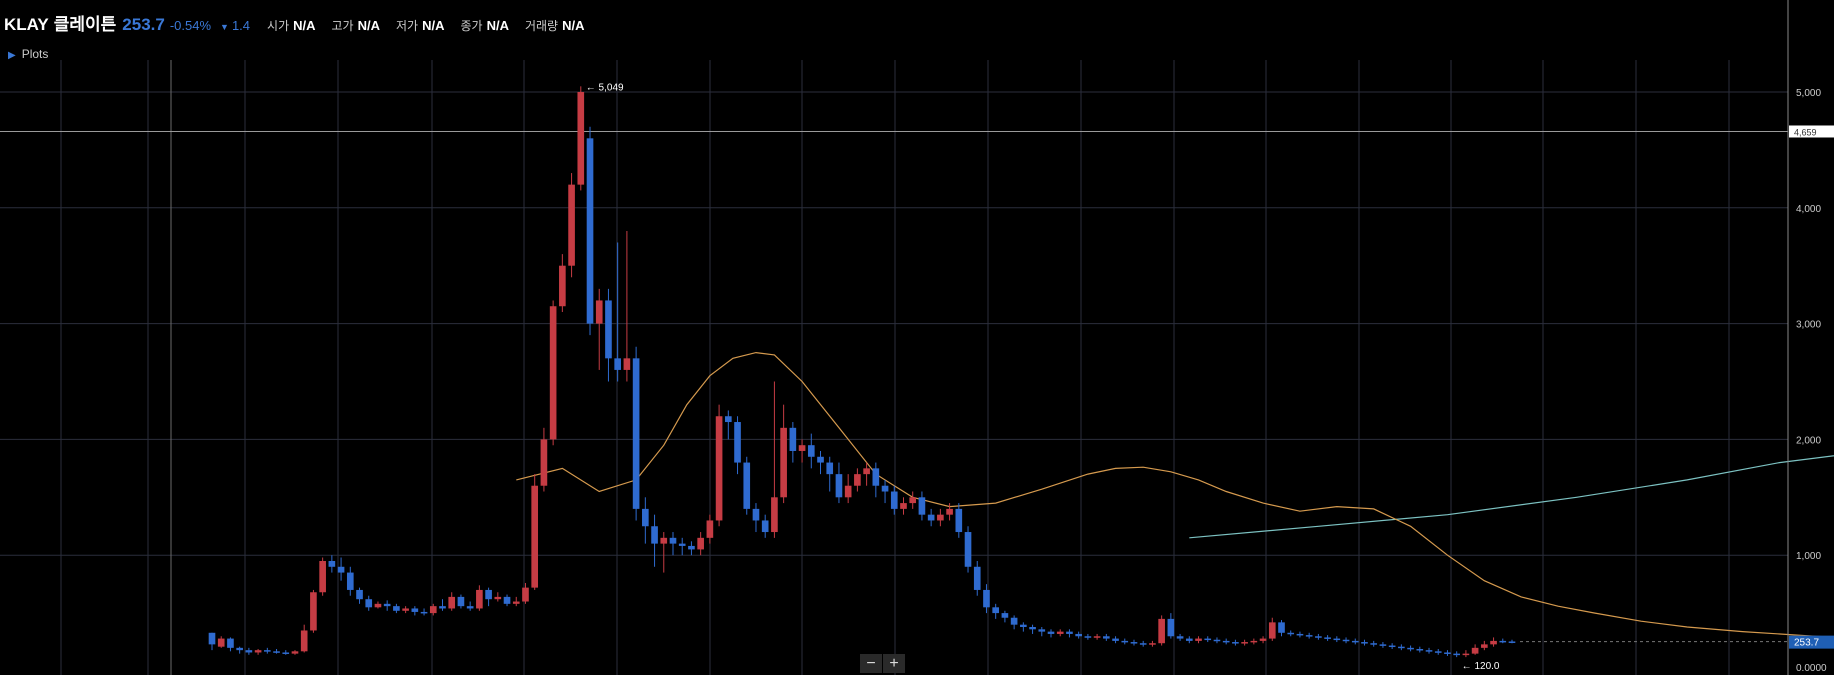  Describe the element at coordinates (1808, 325) in the screenshot. I see `axis-tick-label: 3,000` at that location.